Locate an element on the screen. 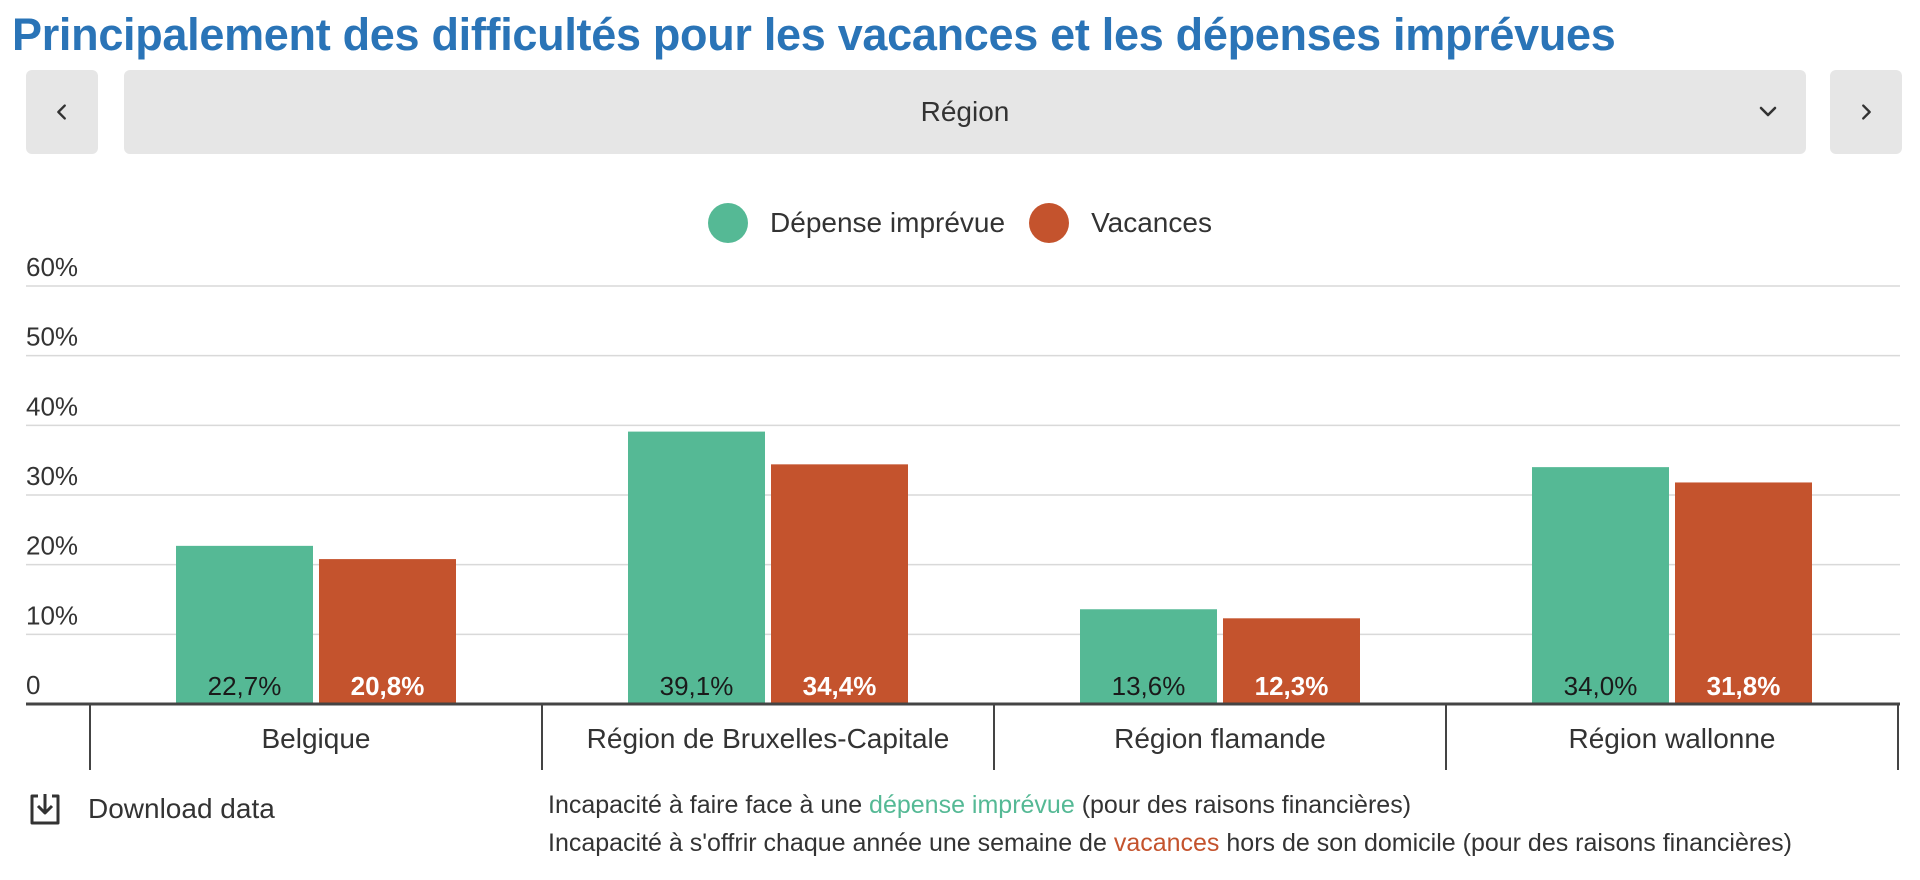 The height and width of the screenshot is (880, 1920). download-data-label: Download data is located at coordinates (181, 808).